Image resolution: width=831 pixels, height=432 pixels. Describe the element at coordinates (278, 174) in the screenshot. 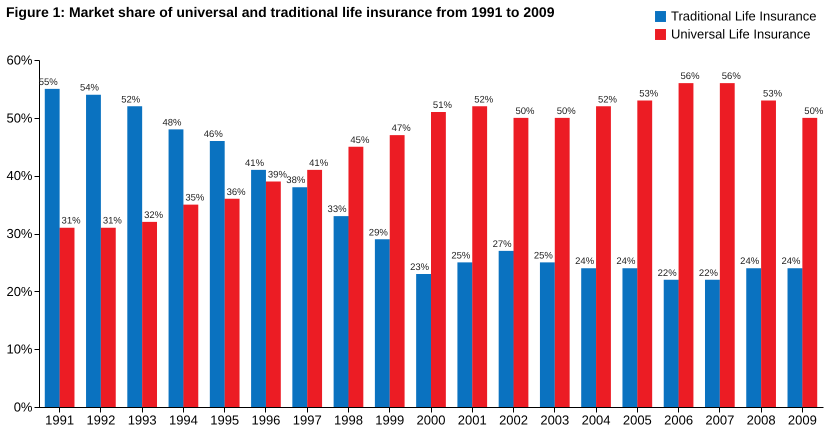

I see `data-label: 39%` at that location.